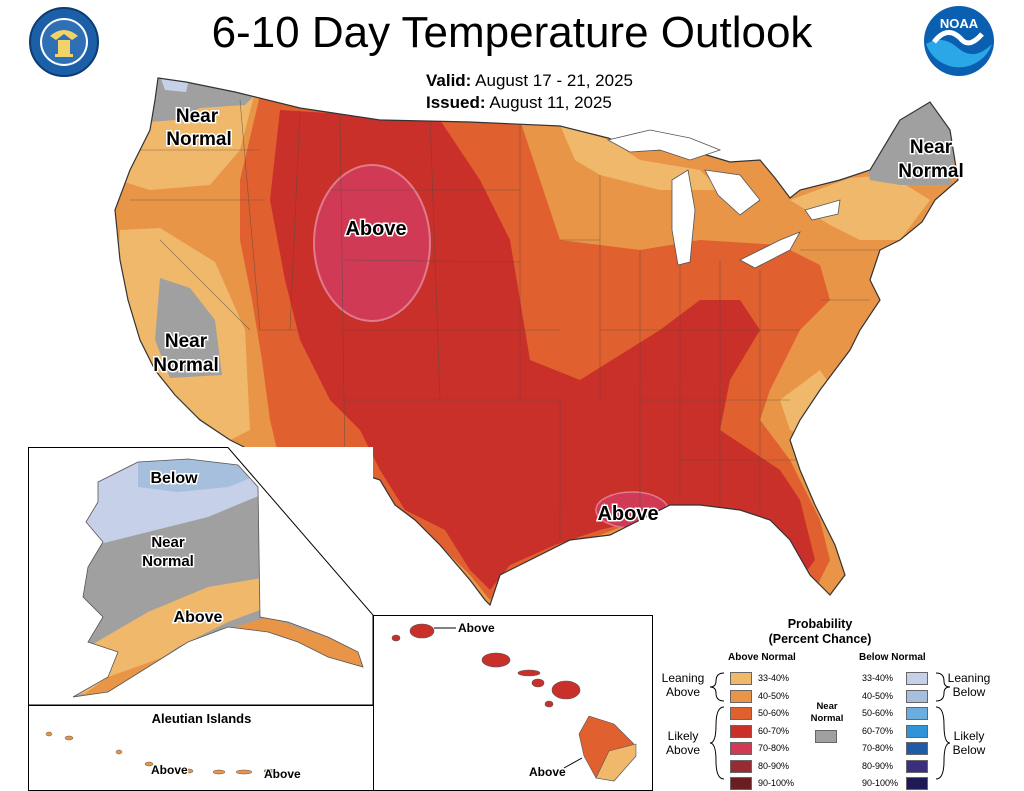  I want to click on legend-above-range: 90-100%, so click(776, 783).